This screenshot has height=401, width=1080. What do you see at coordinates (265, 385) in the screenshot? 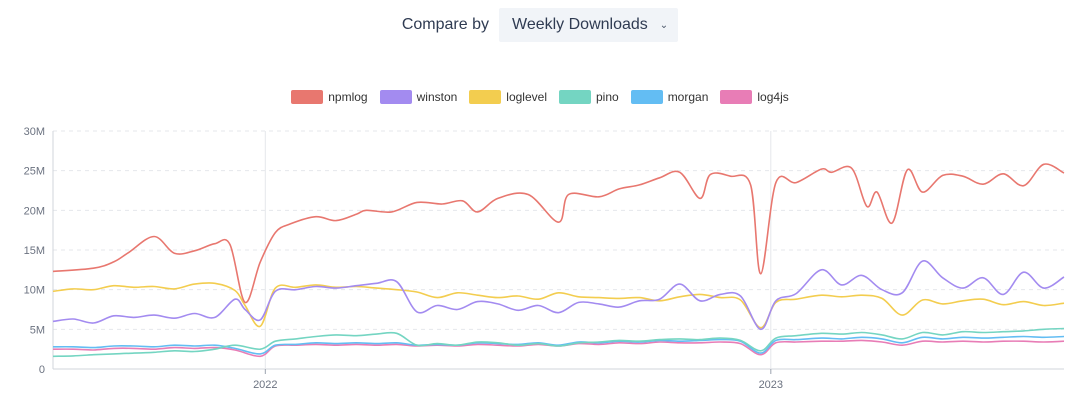
I see `x-tick-label: 2022` at bounding box center [265, 385].